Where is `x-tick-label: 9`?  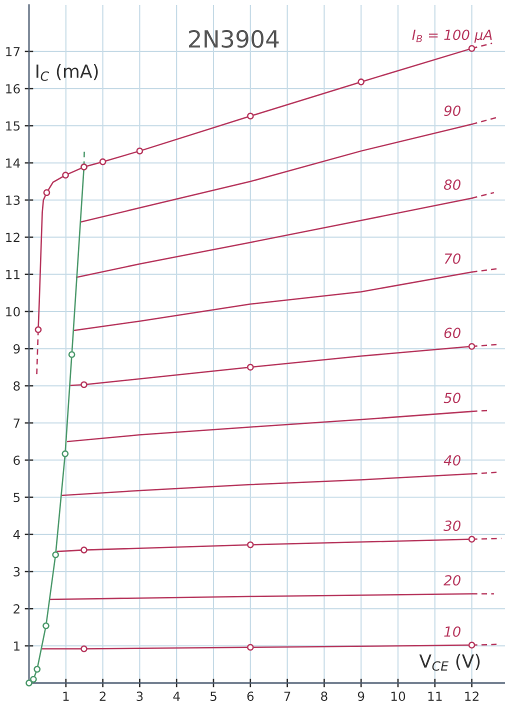
x-tick-label: 9 is located at coordinates (361, 697).